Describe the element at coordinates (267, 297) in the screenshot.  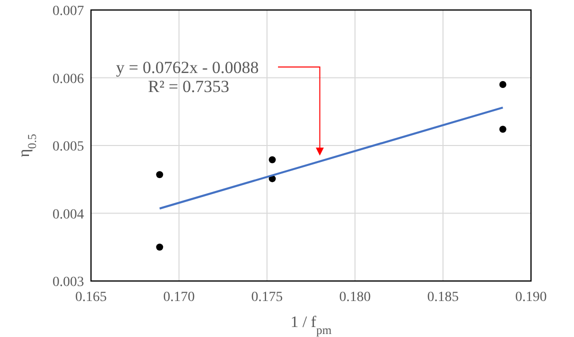
I see `x-tick-label: 0.175` at that location.